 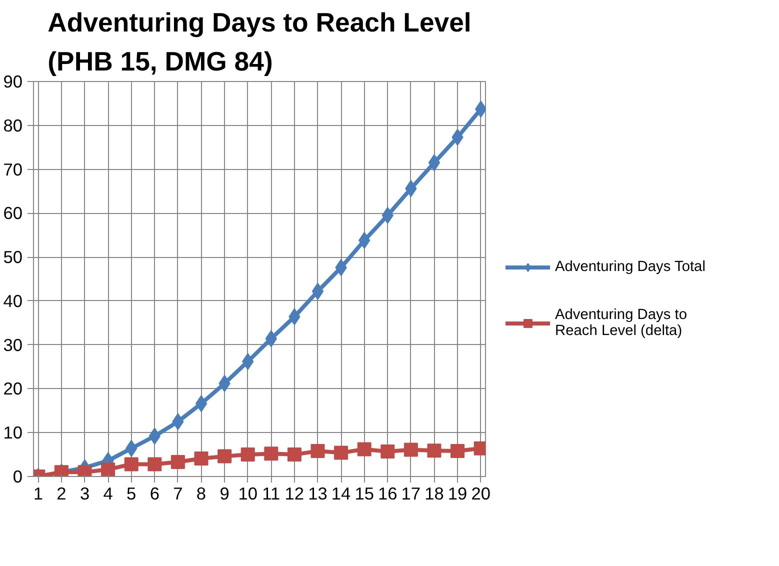 I want to click on x-tick-label: 6, so click(x=155, y=494).